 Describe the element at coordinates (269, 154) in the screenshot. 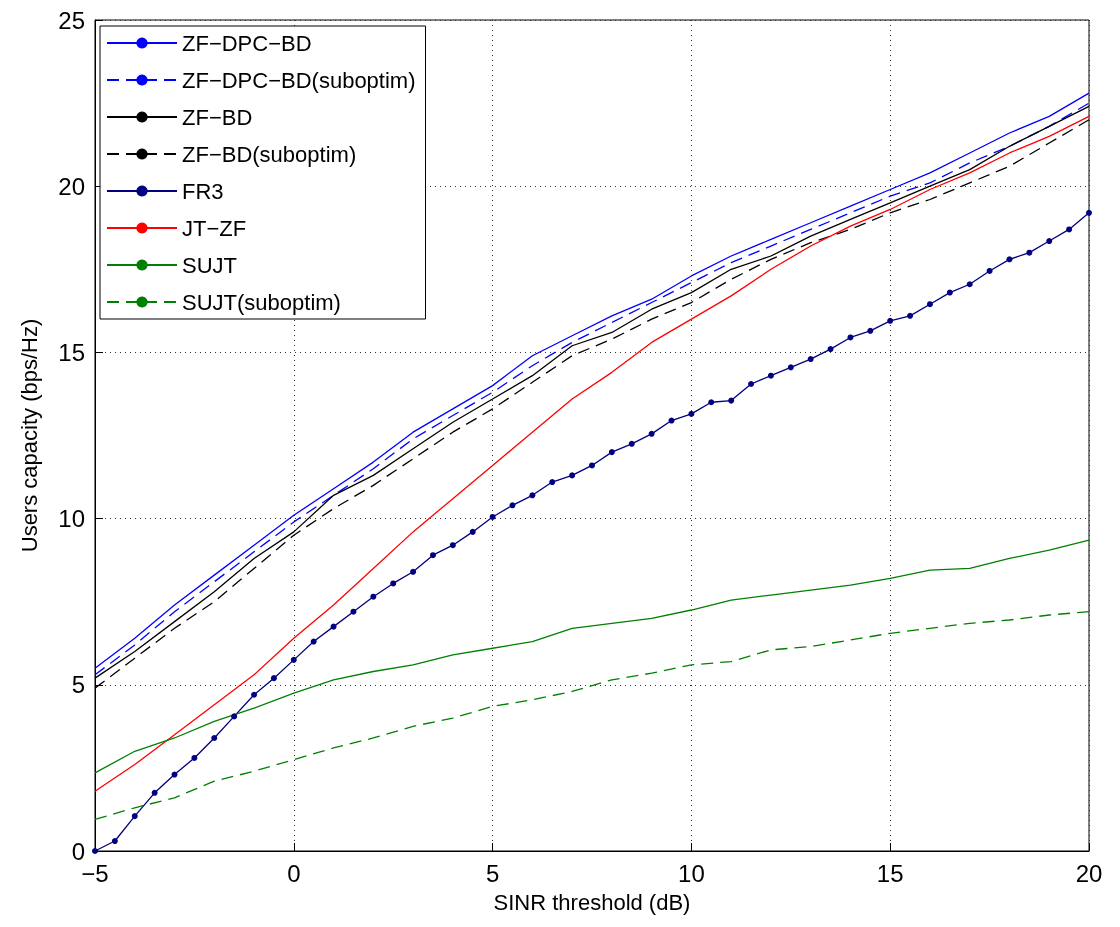

I see `legend-label: ZF−BD(suboptim)` at that location.